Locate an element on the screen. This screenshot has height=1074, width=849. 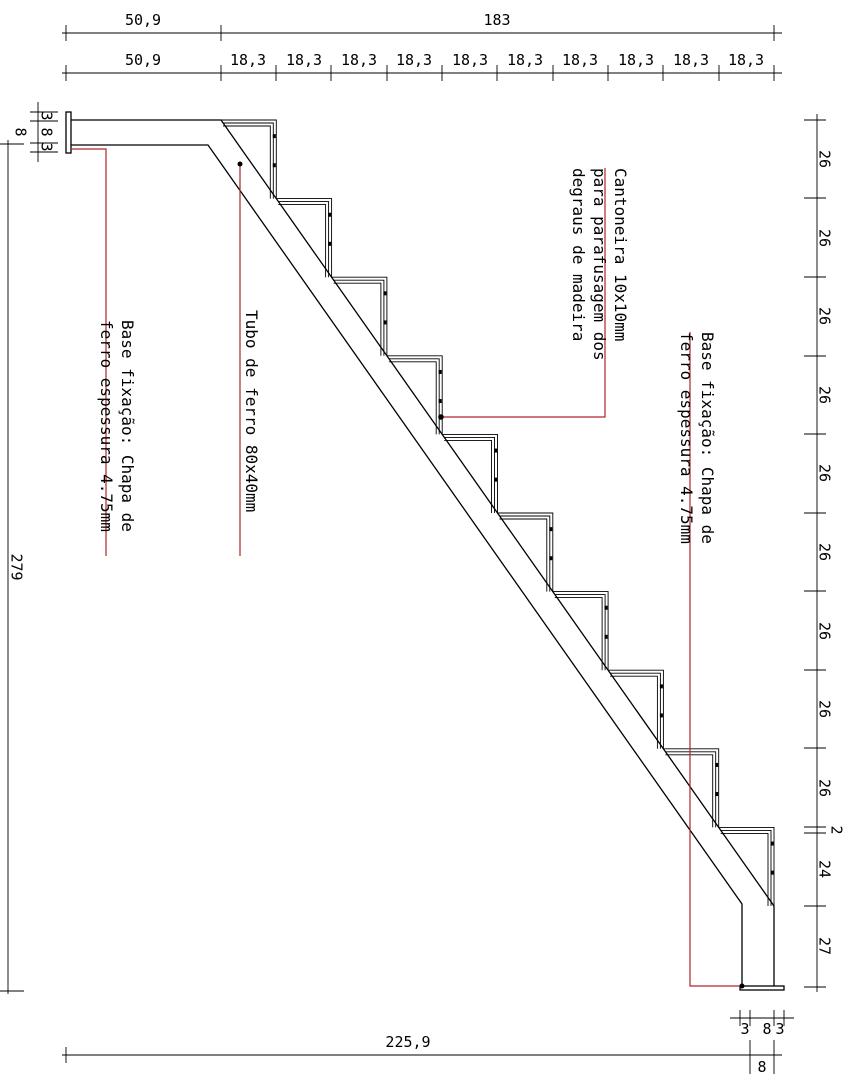
dim-top-step-10: 18,3 is located at coordinates (746, 60).